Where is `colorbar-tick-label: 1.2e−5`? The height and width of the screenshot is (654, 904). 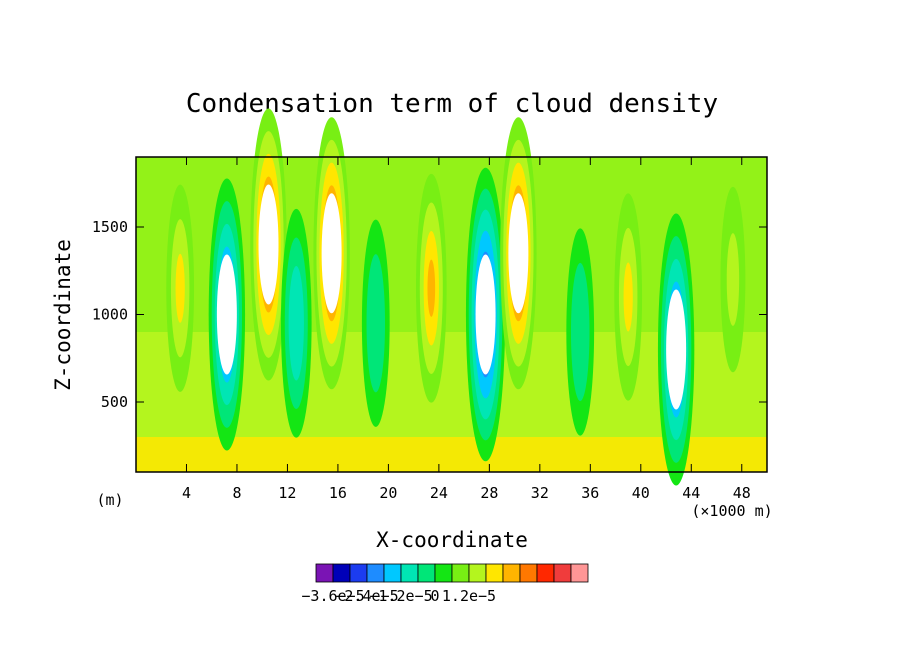 colorbar-tick-label: 1.2e−5 is located at coordinates (469, 596).